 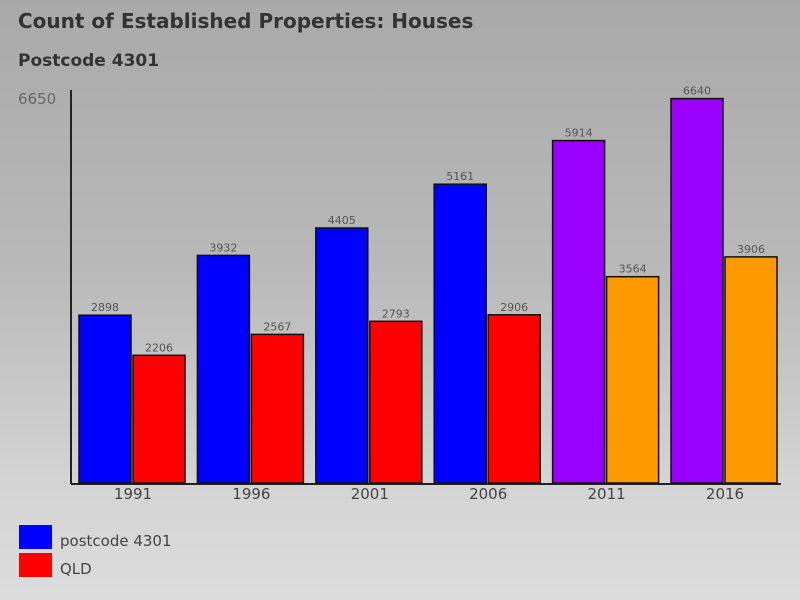 I want to click on y-axis-max-tick-label: 6650, so click(x=37, y=99).